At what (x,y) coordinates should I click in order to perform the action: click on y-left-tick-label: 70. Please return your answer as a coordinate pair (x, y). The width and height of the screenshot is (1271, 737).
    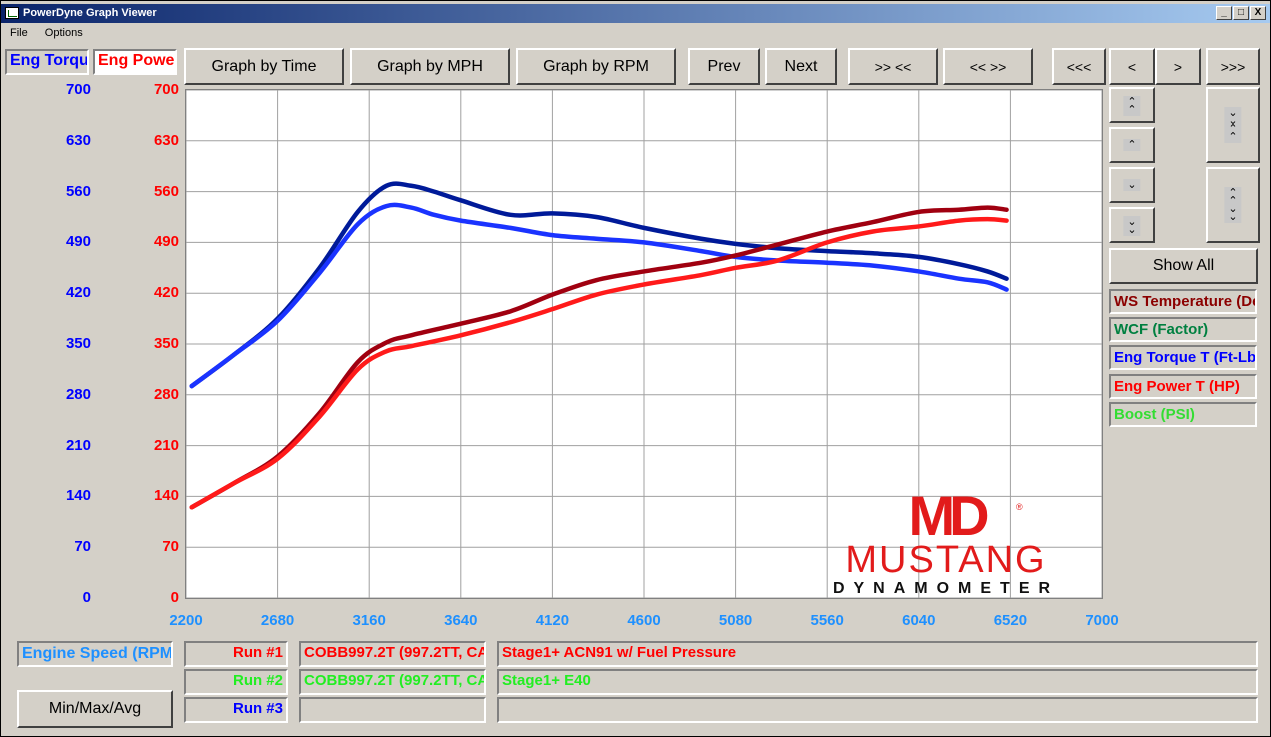
    Looking at the image, I should click on (82, 547).